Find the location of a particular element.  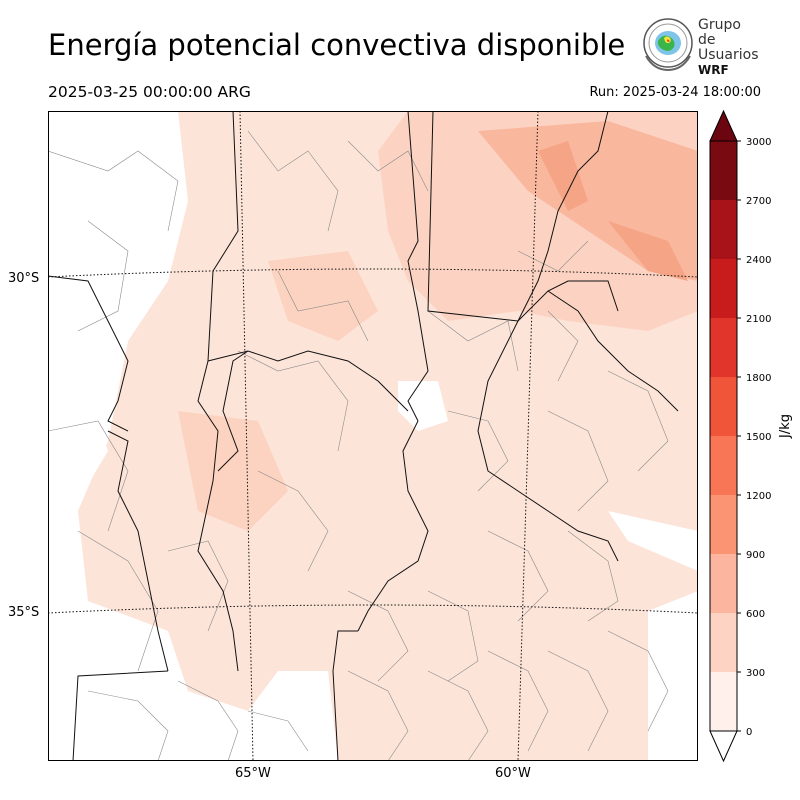

colorbar-tick-label: 1200 is located at coordinates (758, 496).